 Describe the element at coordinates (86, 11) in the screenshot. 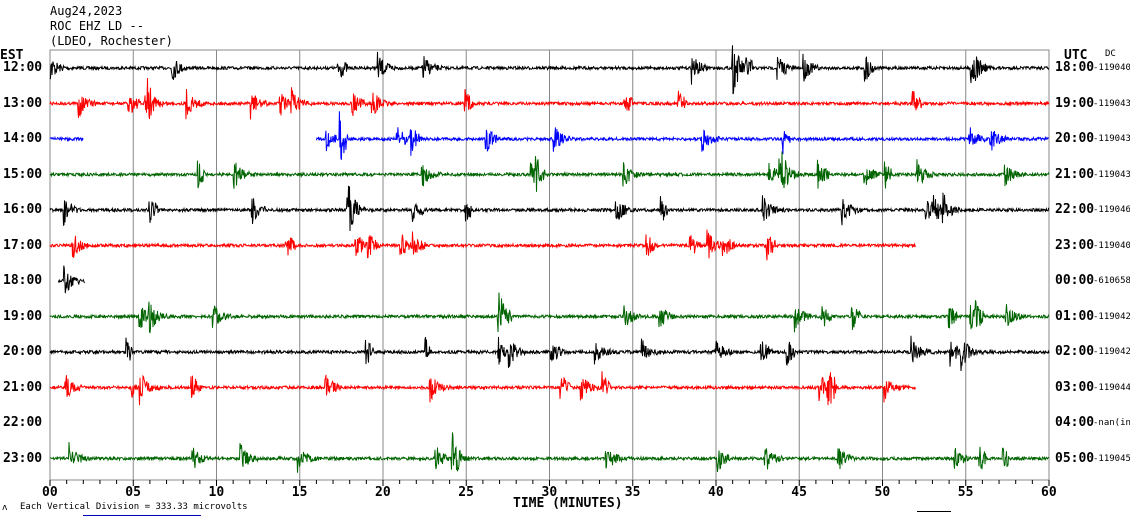

I see `date-label: Aug24,2023` at that location.